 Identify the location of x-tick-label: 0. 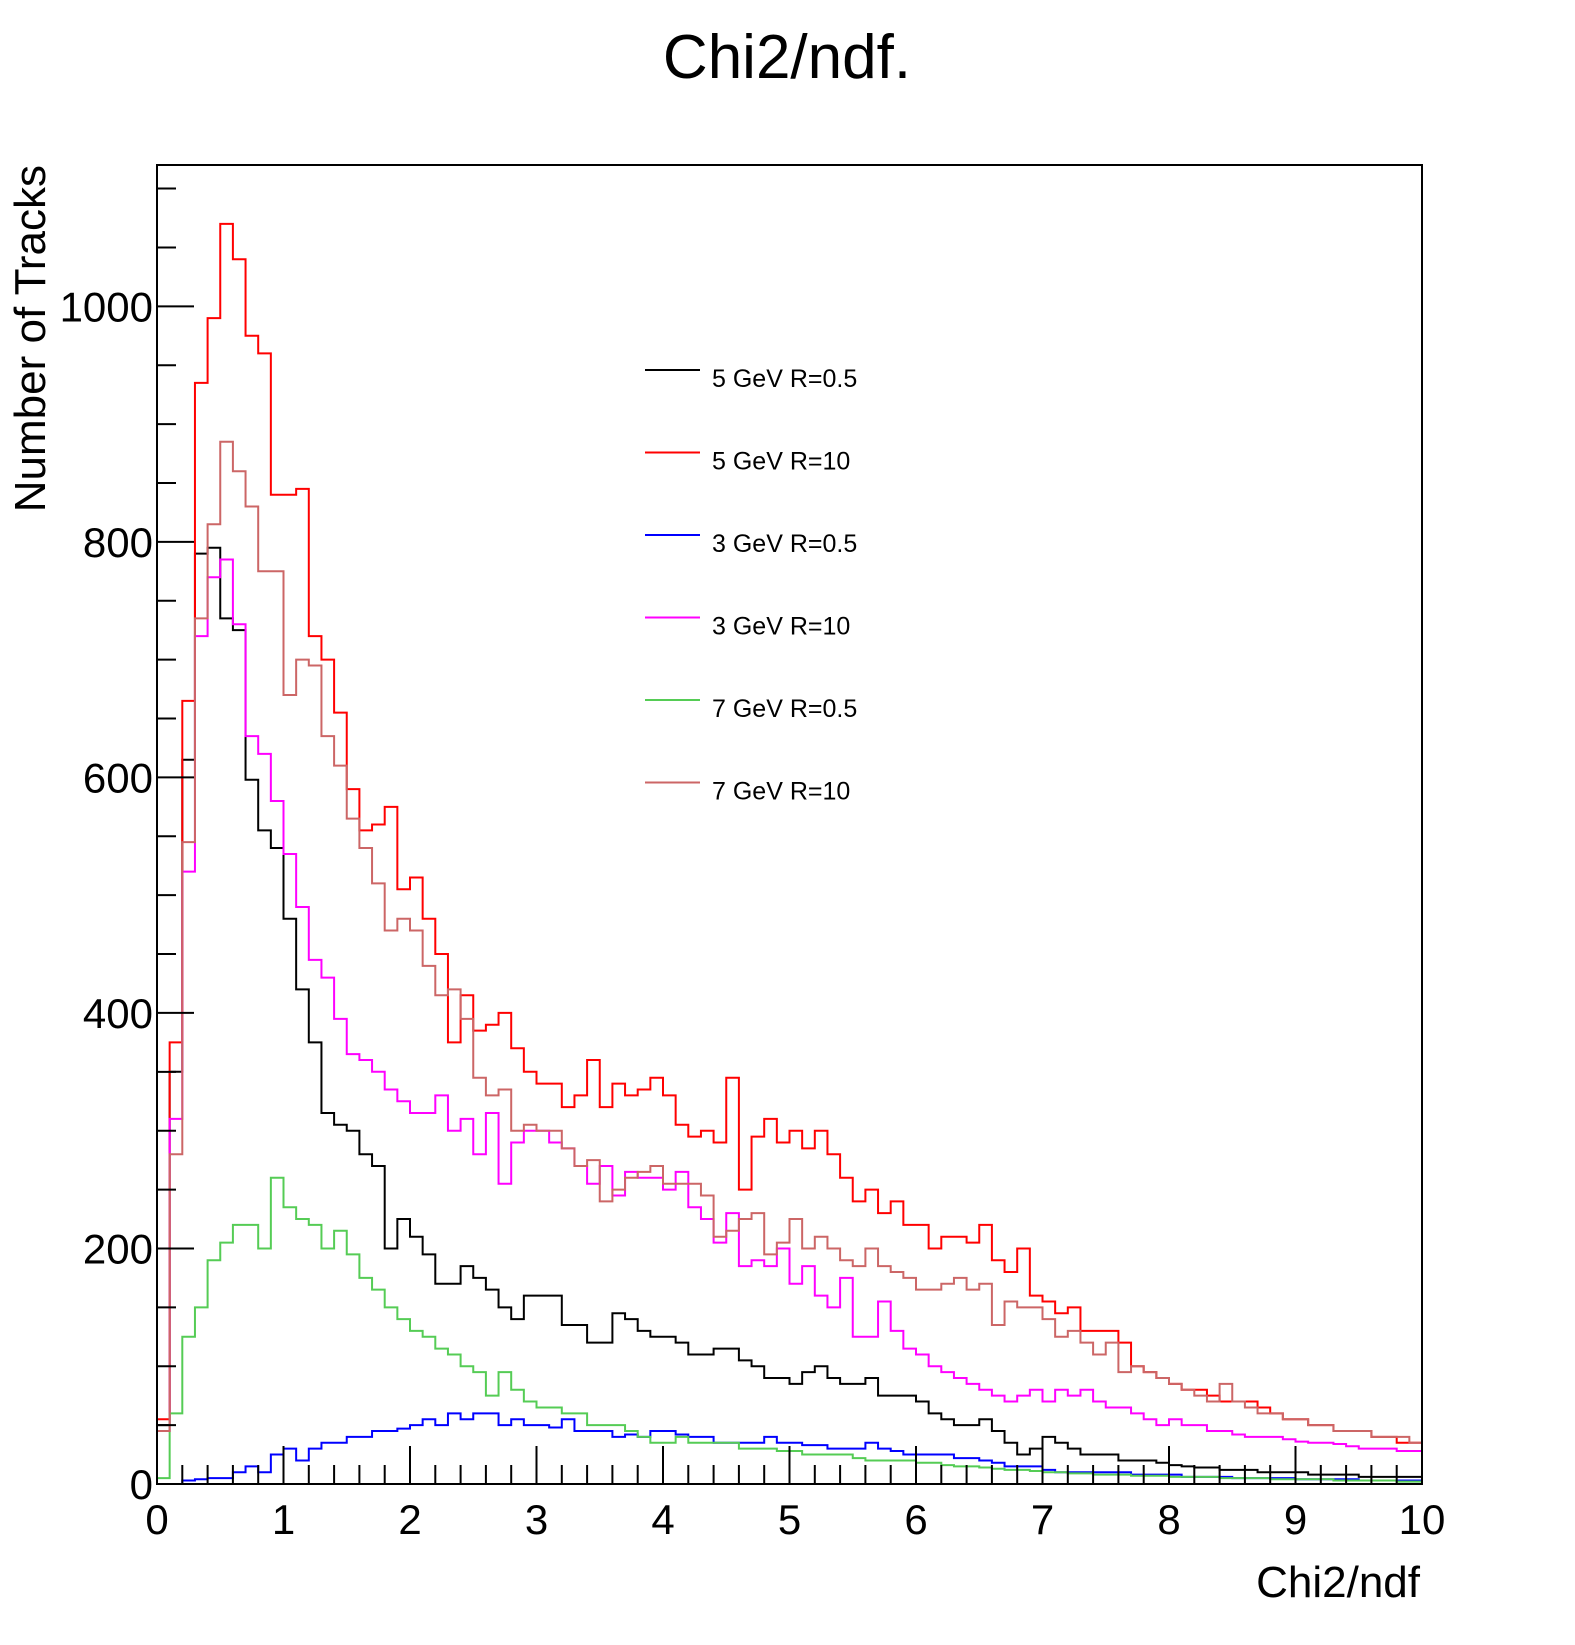
(156, 1519).